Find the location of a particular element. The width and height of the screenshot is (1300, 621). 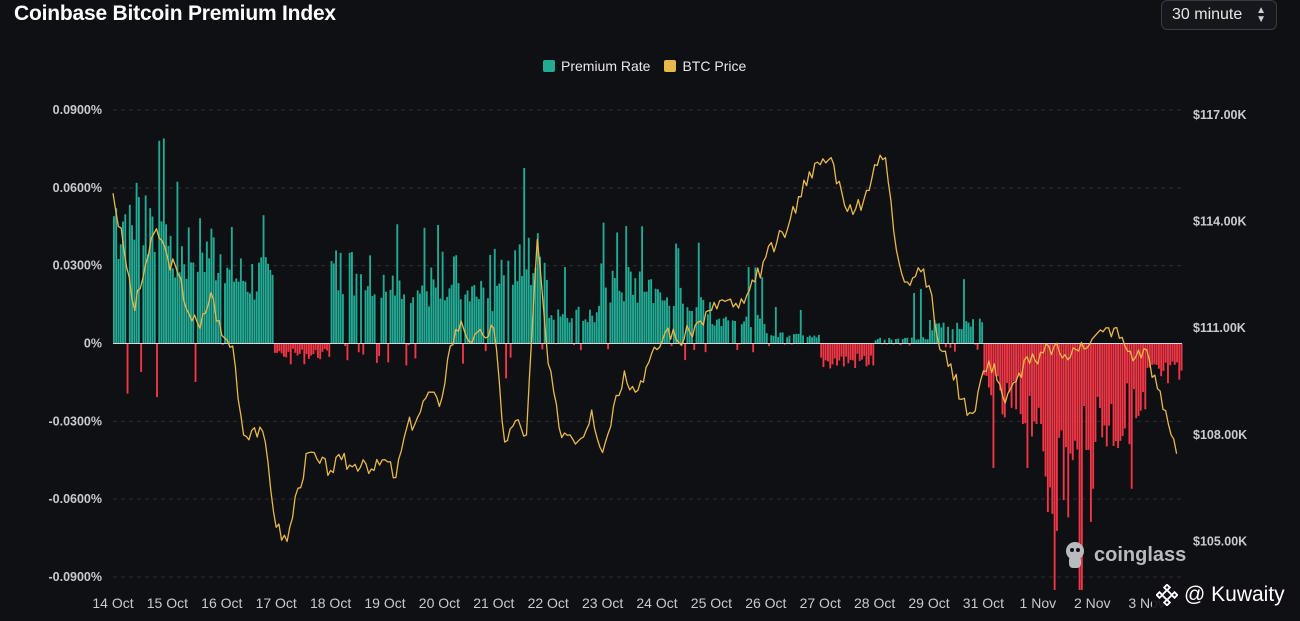

premium-rate-swatch is located at coordinates (549, 66).